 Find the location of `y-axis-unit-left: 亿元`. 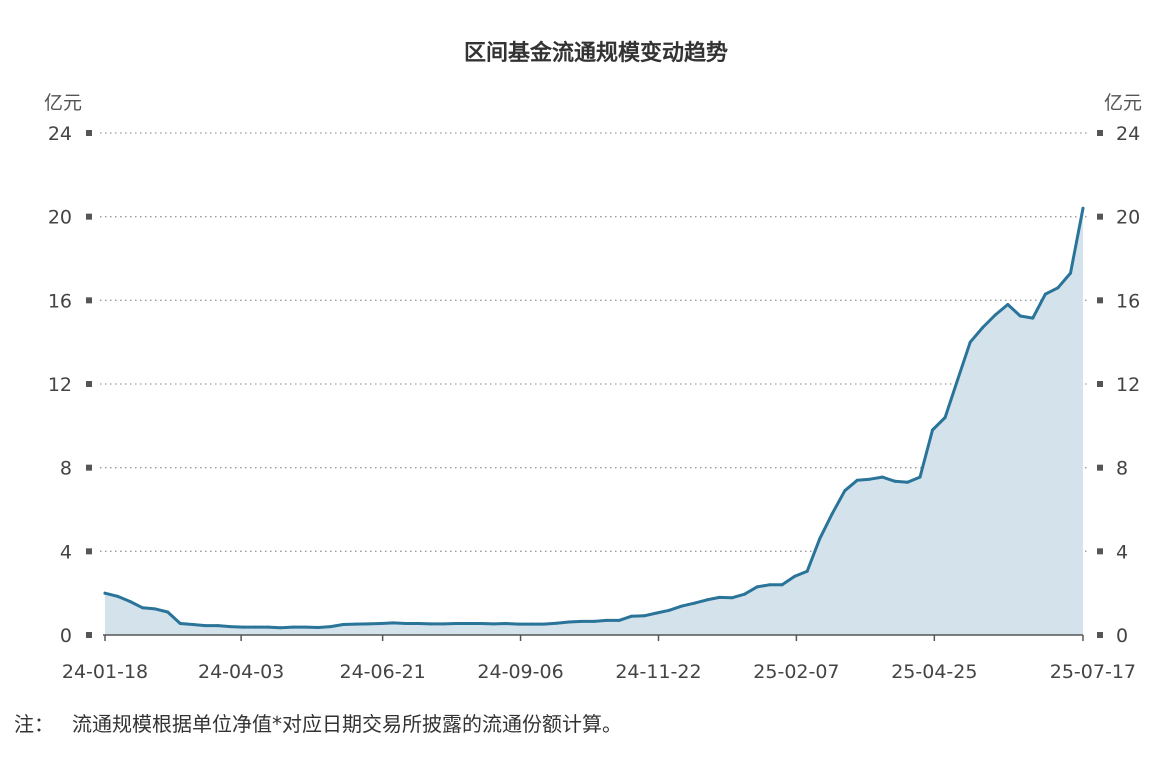

y-axis-unit-left: 亿元 is located at coordinates (63, 103).